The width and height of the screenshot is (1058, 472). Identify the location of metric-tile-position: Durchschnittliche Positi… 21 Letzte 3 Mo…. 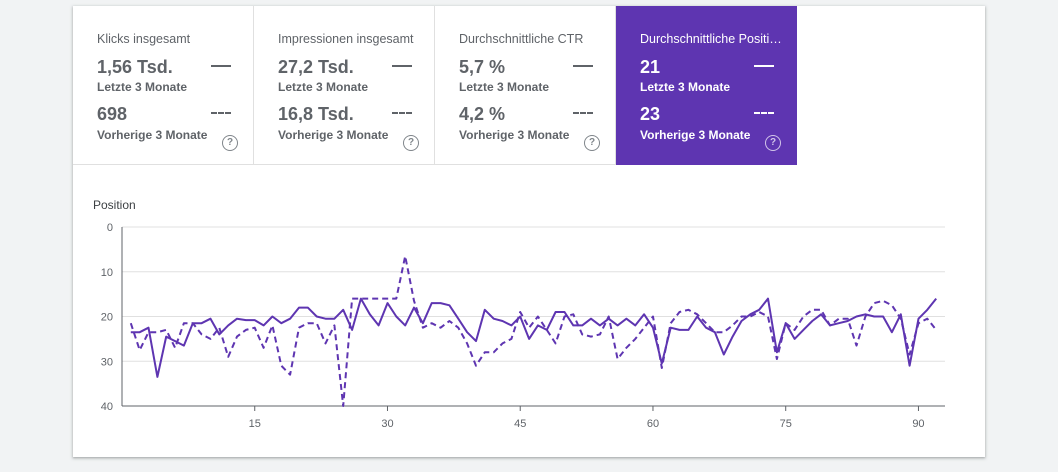
(706, 85).